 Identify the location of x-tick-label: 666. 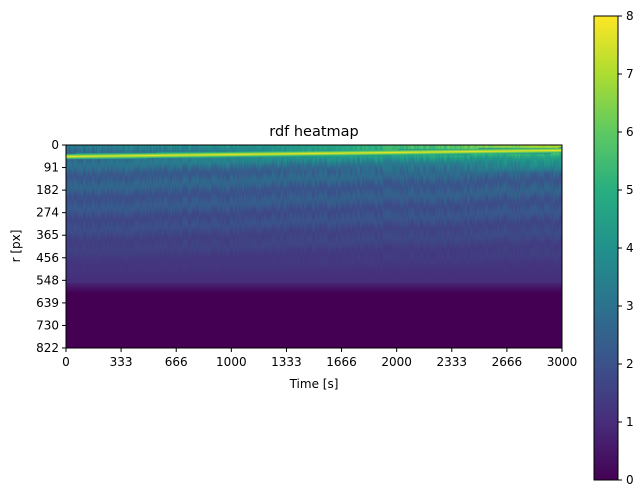
(176, 362).